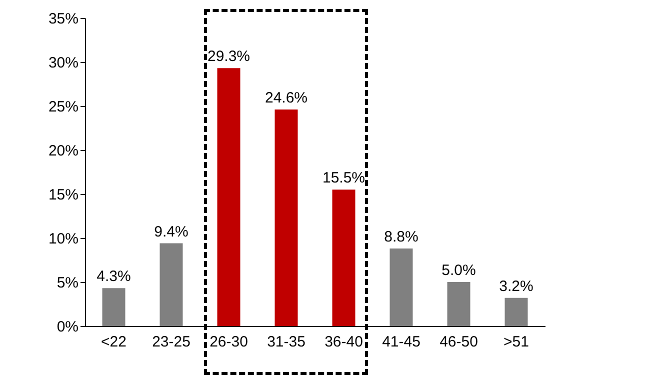 This screenshot has height=391, width=664. Describe the element at coordinates (63, 195) in the screenshot. I see `y-tick-label: 15%` at that location.